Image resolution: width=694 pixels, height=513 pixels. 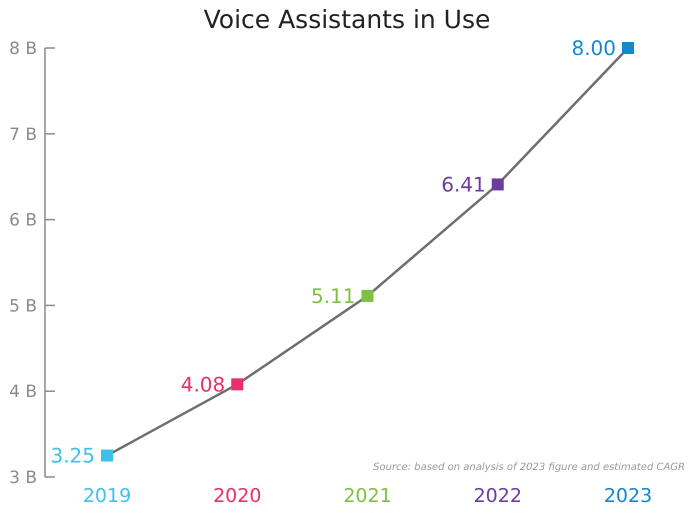 I want to click on y-tick-label: 7 B, so click(x=23, y=134).